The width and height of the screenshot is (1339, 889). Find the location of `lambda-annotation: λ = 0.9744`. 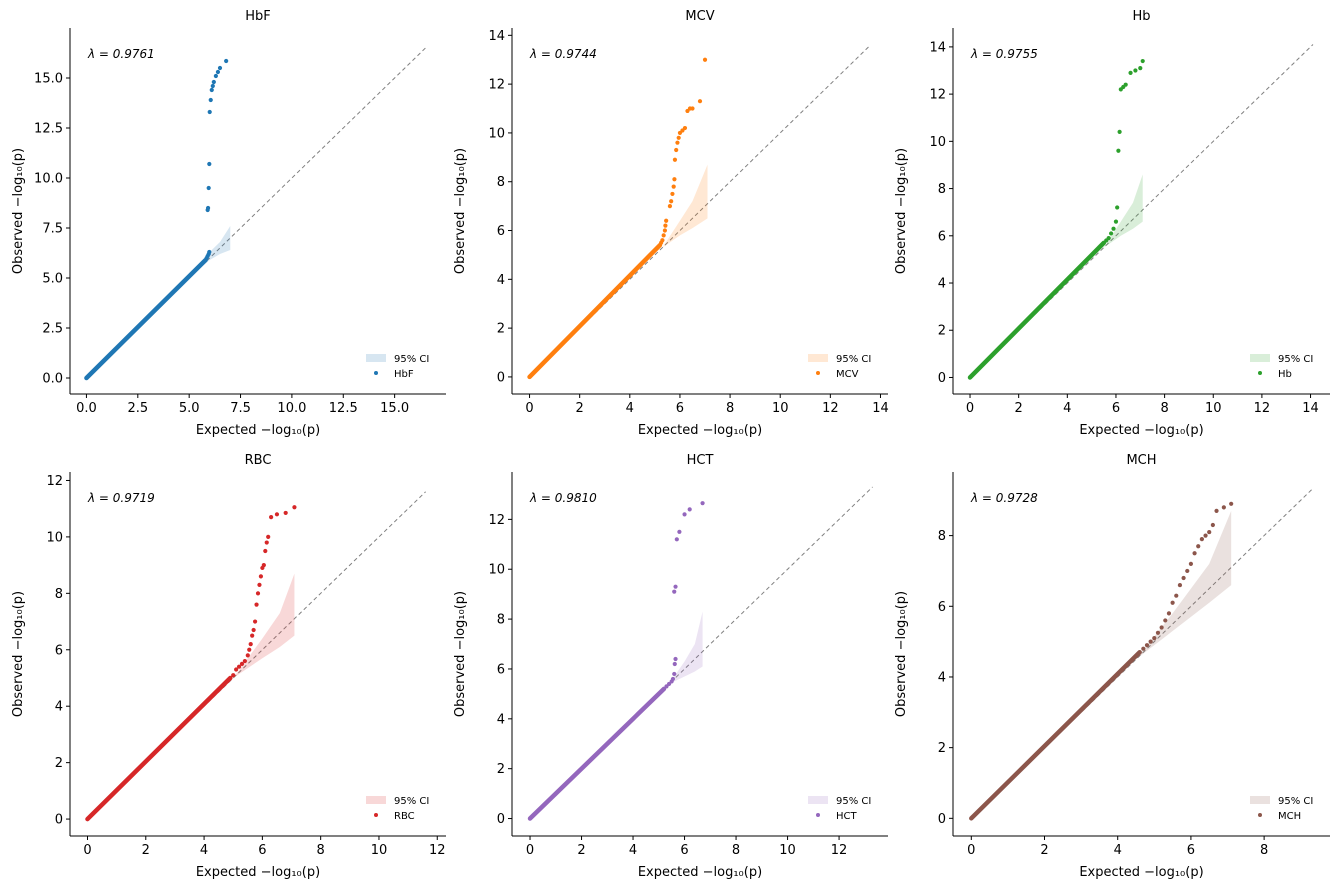

lambda-annotation: λ = 0.9744 is located at coordinates (563, 54).